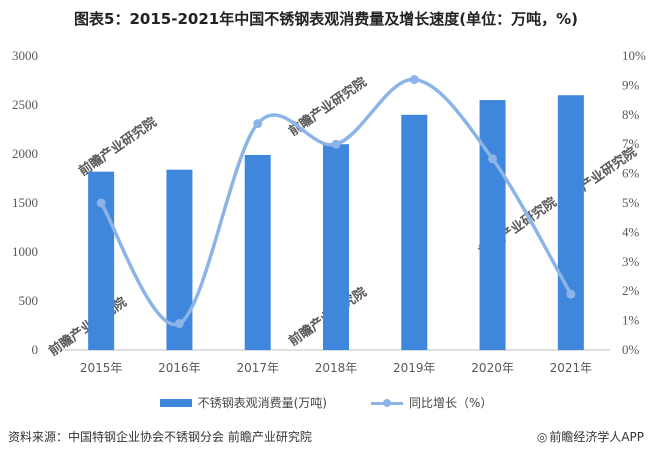 This screenshot has width=652, height=454. What do you see at coordinates (175, 402) in the screenshot?
I see `legend-bar-swatch` at bounding box center [175, 402].